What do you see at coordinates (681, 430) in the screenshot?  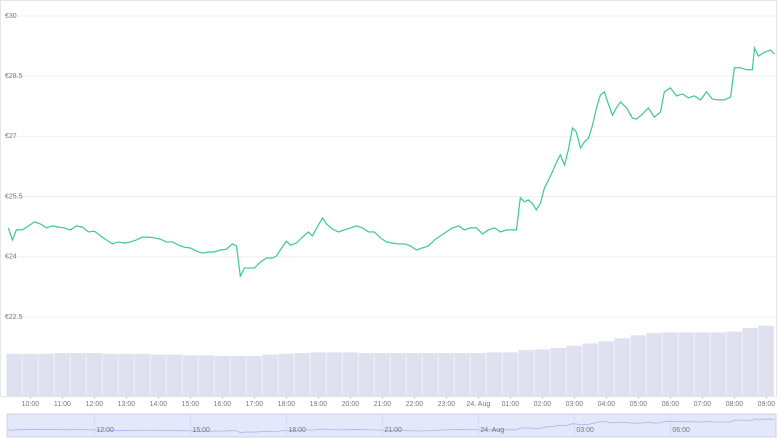 I see `navigator-label: 06:00` at bounding box center [681, 430].